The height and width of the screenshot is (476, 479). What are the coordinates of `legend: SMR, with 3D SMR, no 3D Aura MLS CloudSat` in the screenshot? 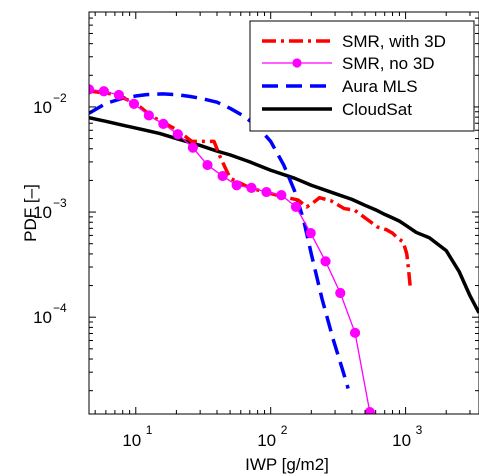 It's located at (362, 76).